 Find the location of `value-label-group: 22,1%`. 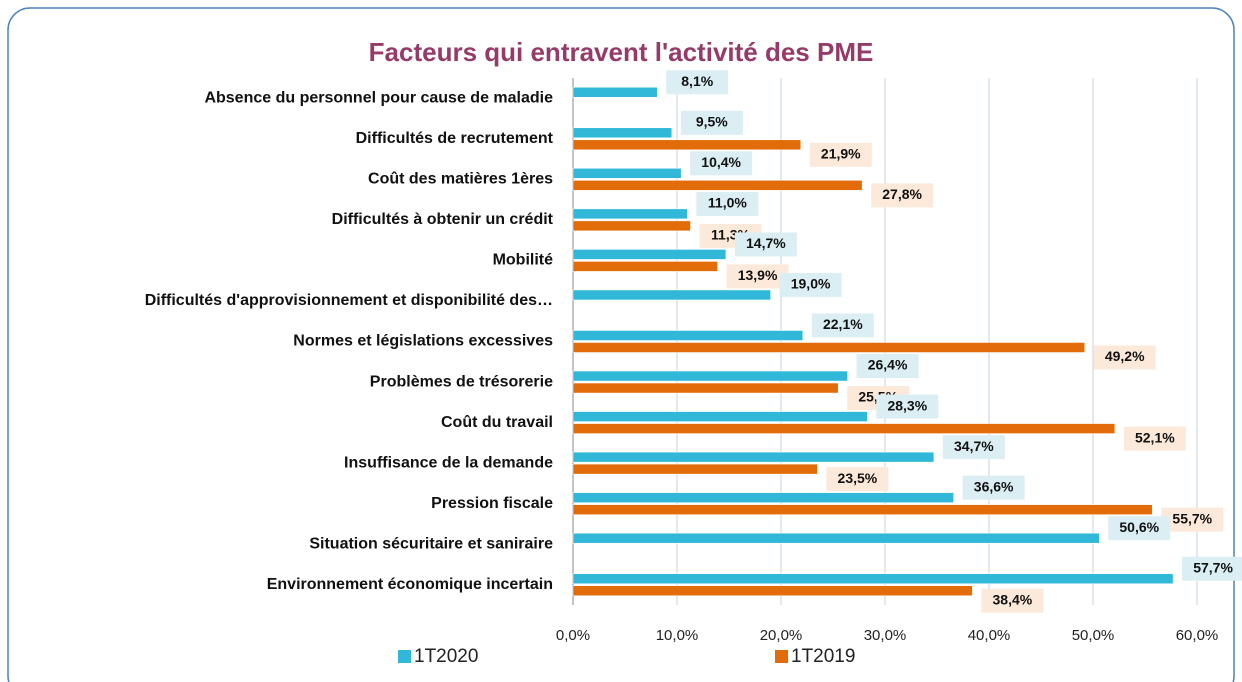

value-label-group: 22,1% is located at coordinates (842, 325).